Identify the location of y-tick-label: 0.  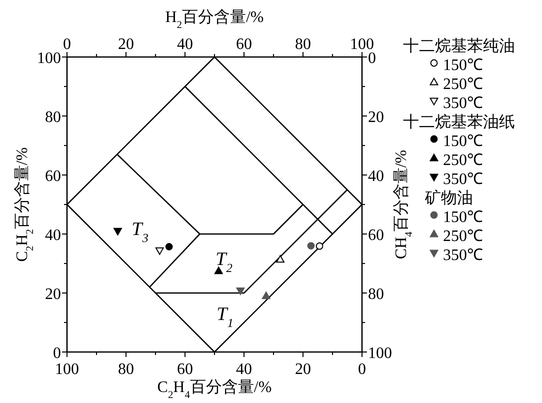
(57, 353).